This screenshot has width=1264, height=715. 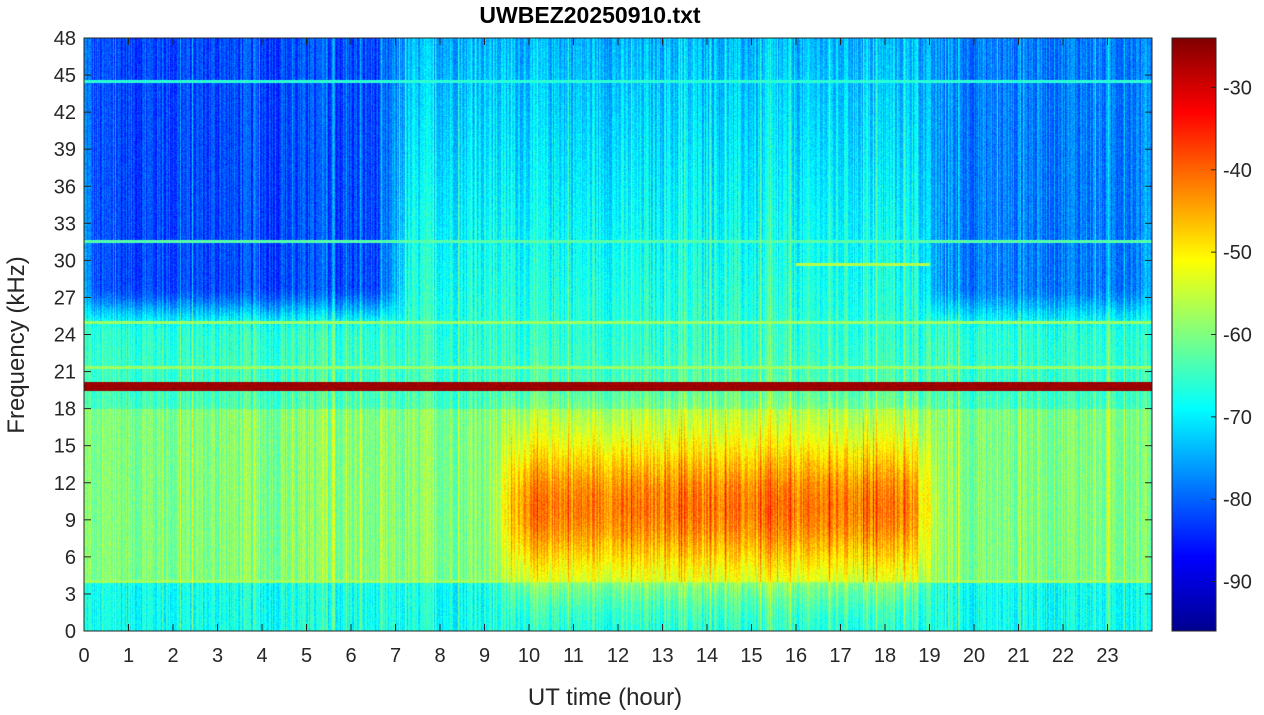 I want to click on y-tick-label: 12, so click(x=65, y=484).